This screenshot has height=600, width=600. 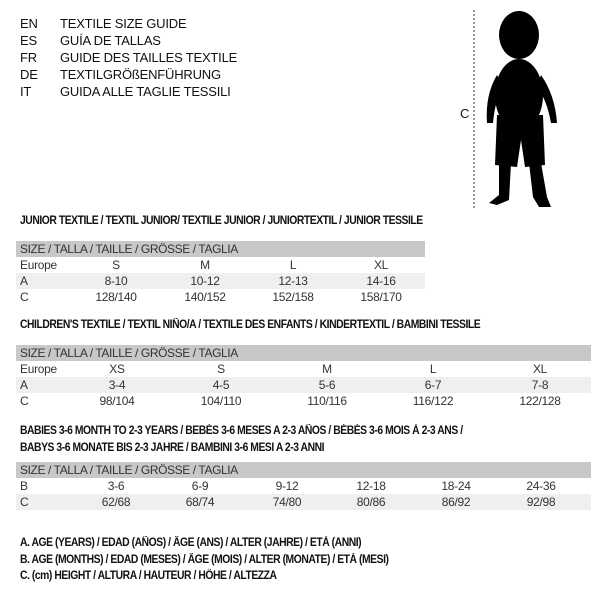 I want to click on table-row: C 98/104 104/110 110/116 116/122 122/128, so click(x=303, y=401).